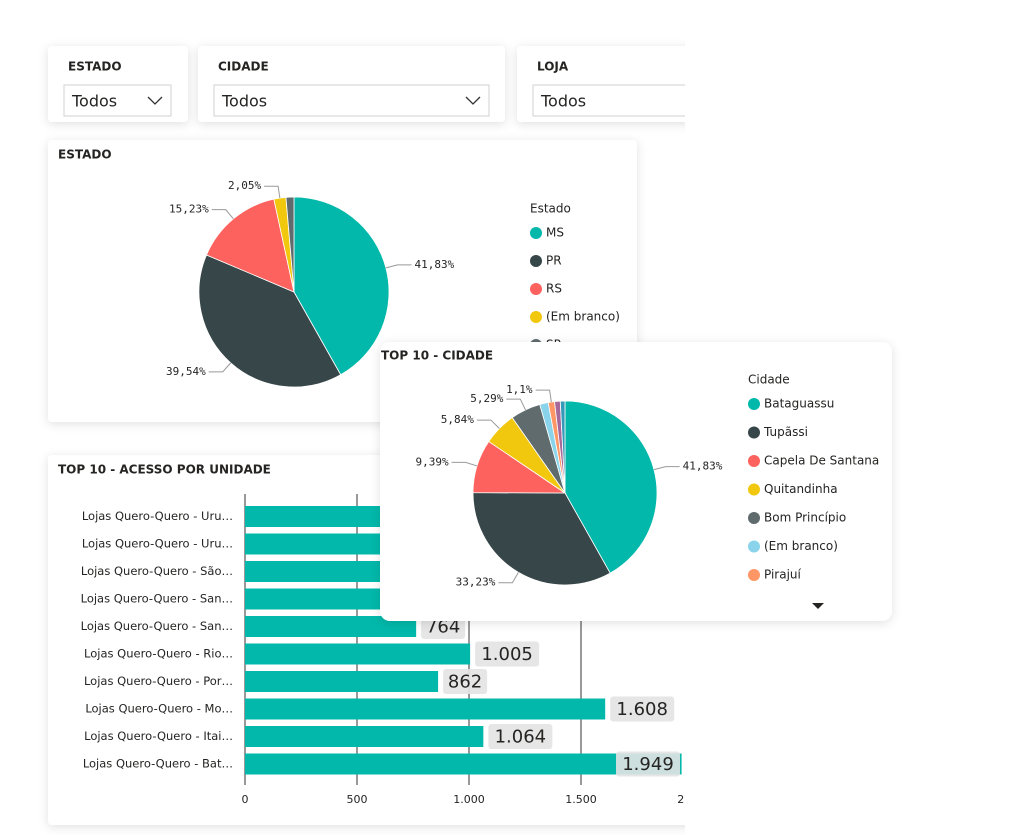  Describe the element at coordinates (244, 185) in the screenshot. I see `data-label: 2,05%` at that location.